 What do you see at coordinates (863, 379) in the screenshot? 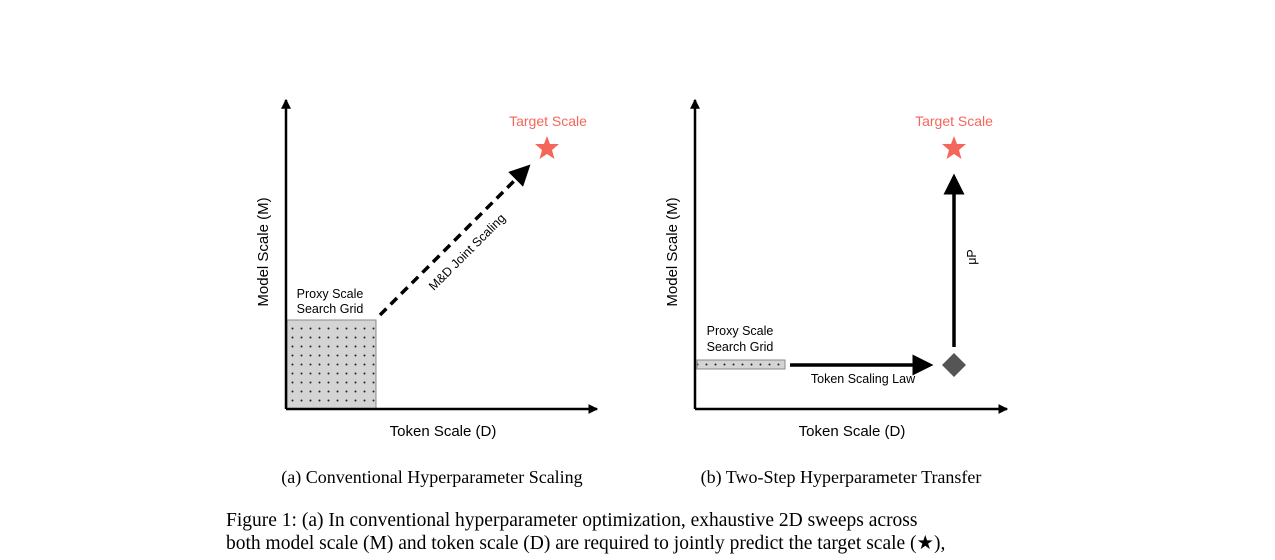
I see `arrow-label: Token Scaling Law` at bounding box center [863, 379].